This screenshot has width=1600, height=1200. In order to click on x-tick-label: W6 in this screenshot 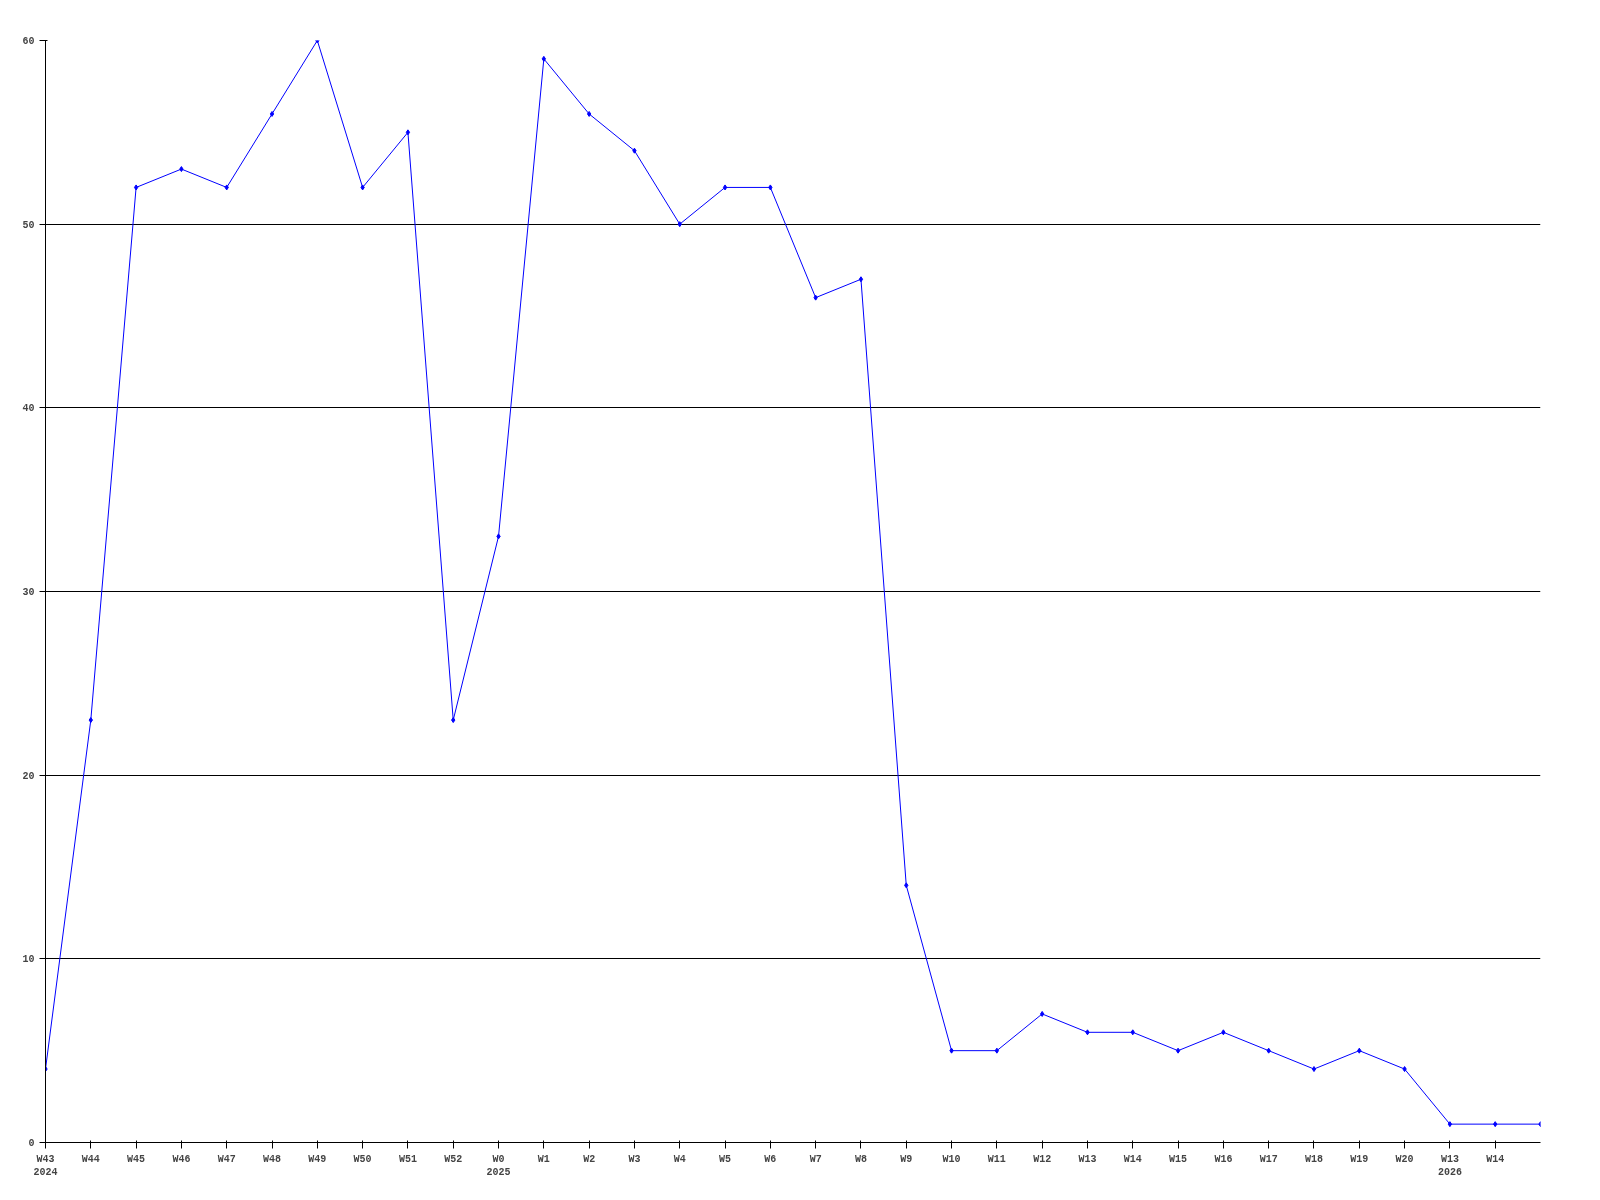, I will do `click(770, 1159)`.